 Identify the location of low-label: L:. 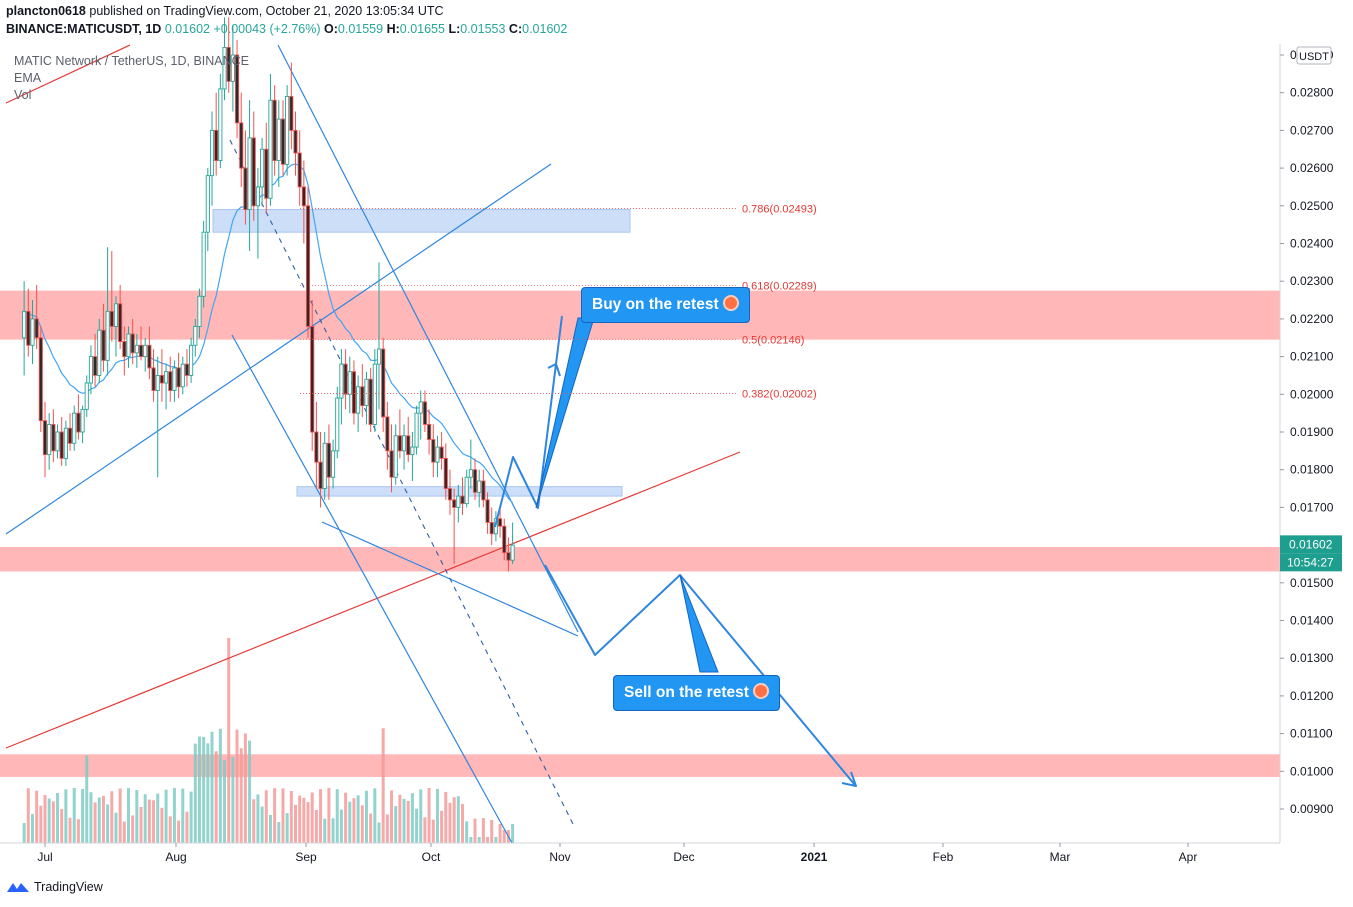
(454, 29).